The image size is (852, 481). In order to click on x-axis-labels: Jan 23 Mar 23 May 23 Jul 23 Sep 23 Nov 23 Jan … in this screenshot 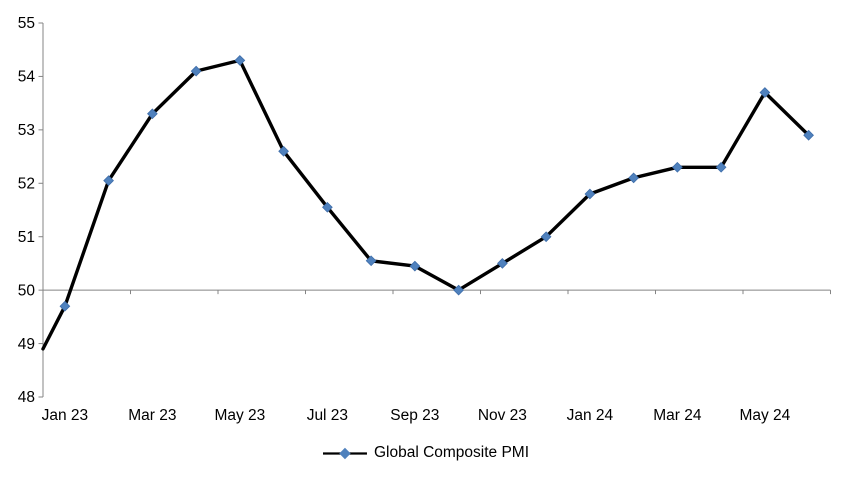, I will do `click(416, 415)`.